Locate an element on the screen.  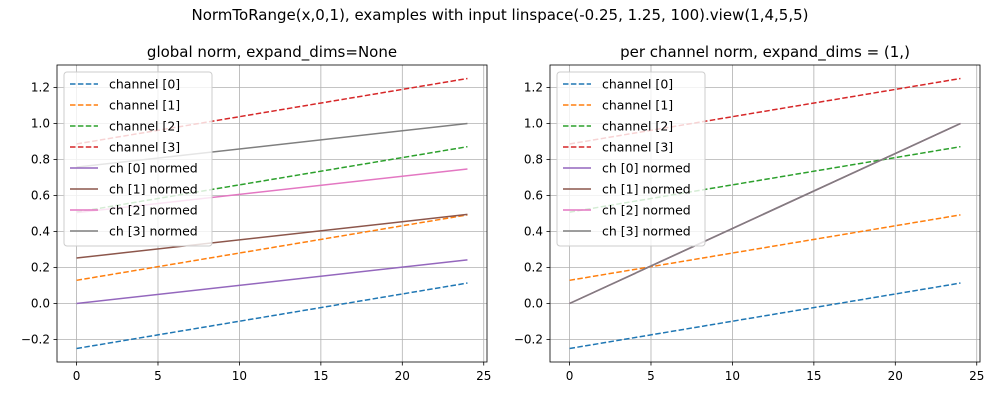
chart-title: global norm, expand_dims=None is located at coordinates (272, 52).